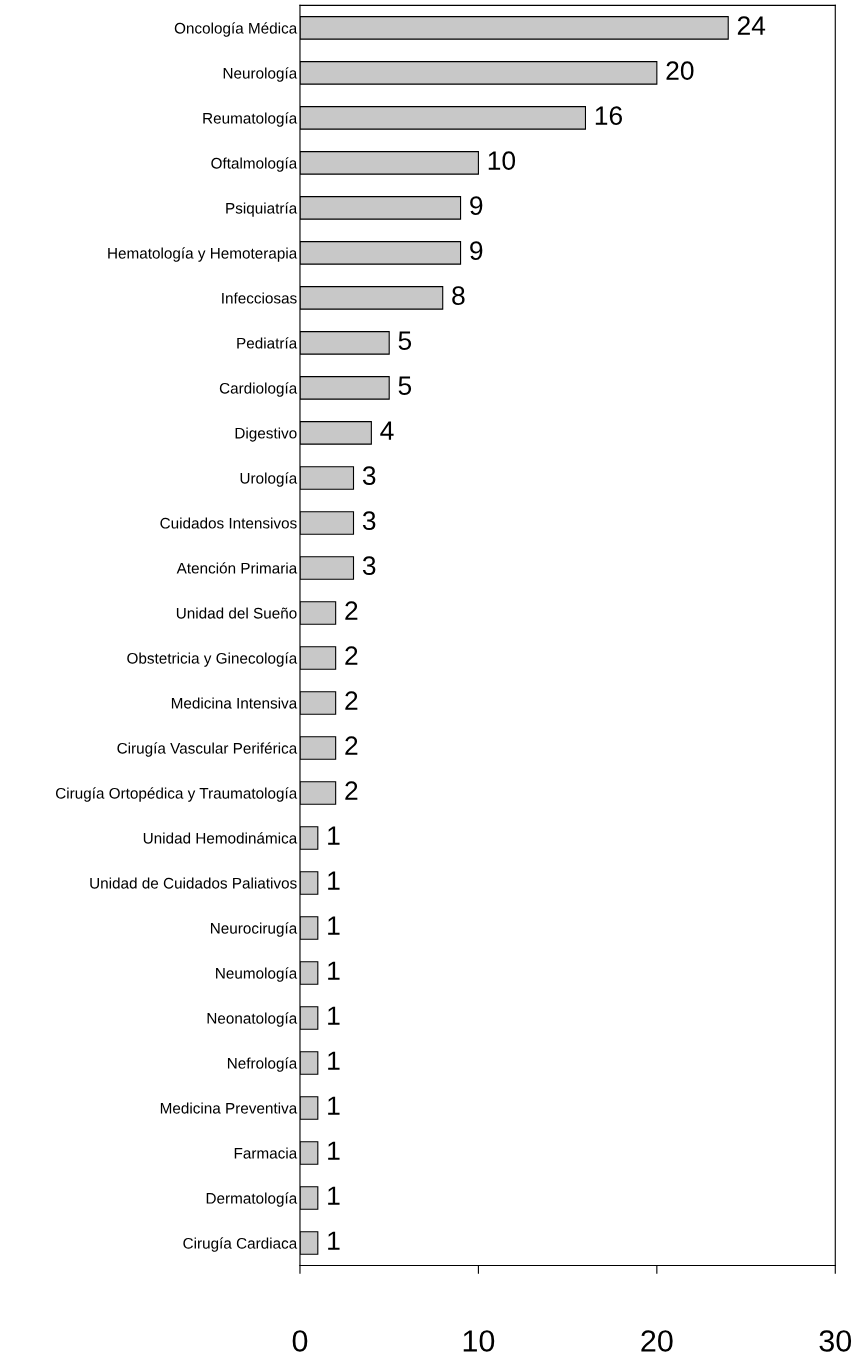 The width and height of the screenshot is (862, 1352). Describe the element at coordinates (258, 389) in the screenshot. I see `y-tick-label: Cardiología` at that location.